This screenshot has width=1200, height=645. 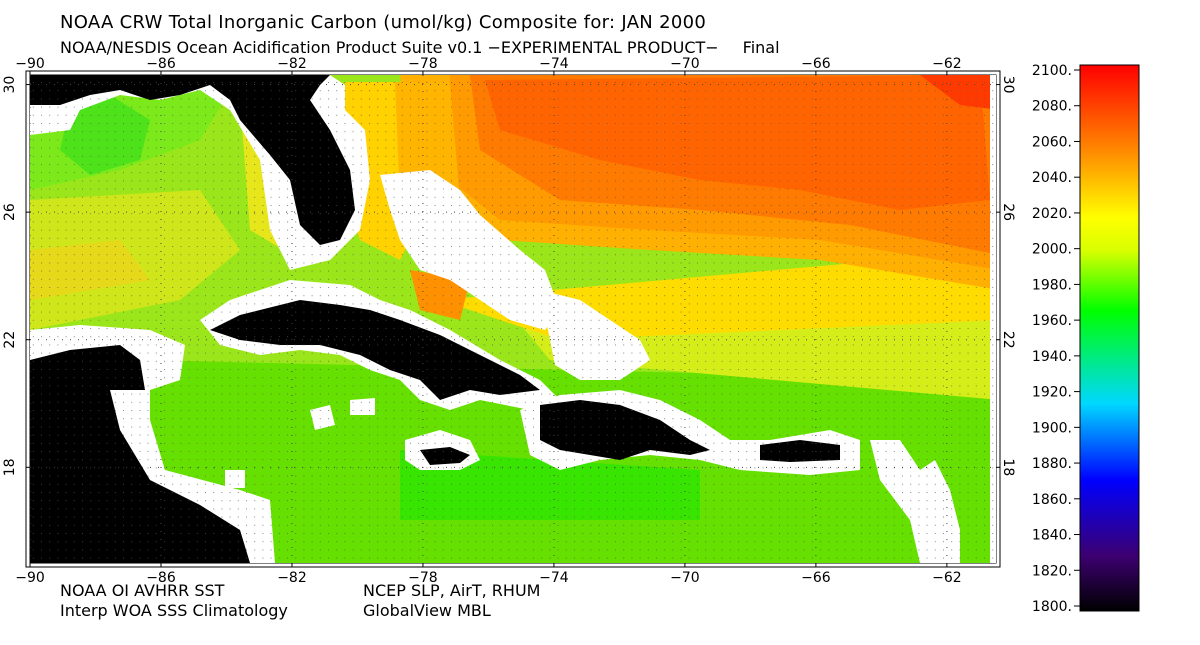 What do you see at coordinates (1052, 464) in the screenshot?
I see `colorbar-label: 1880.` at bounding box center [1052, 464].